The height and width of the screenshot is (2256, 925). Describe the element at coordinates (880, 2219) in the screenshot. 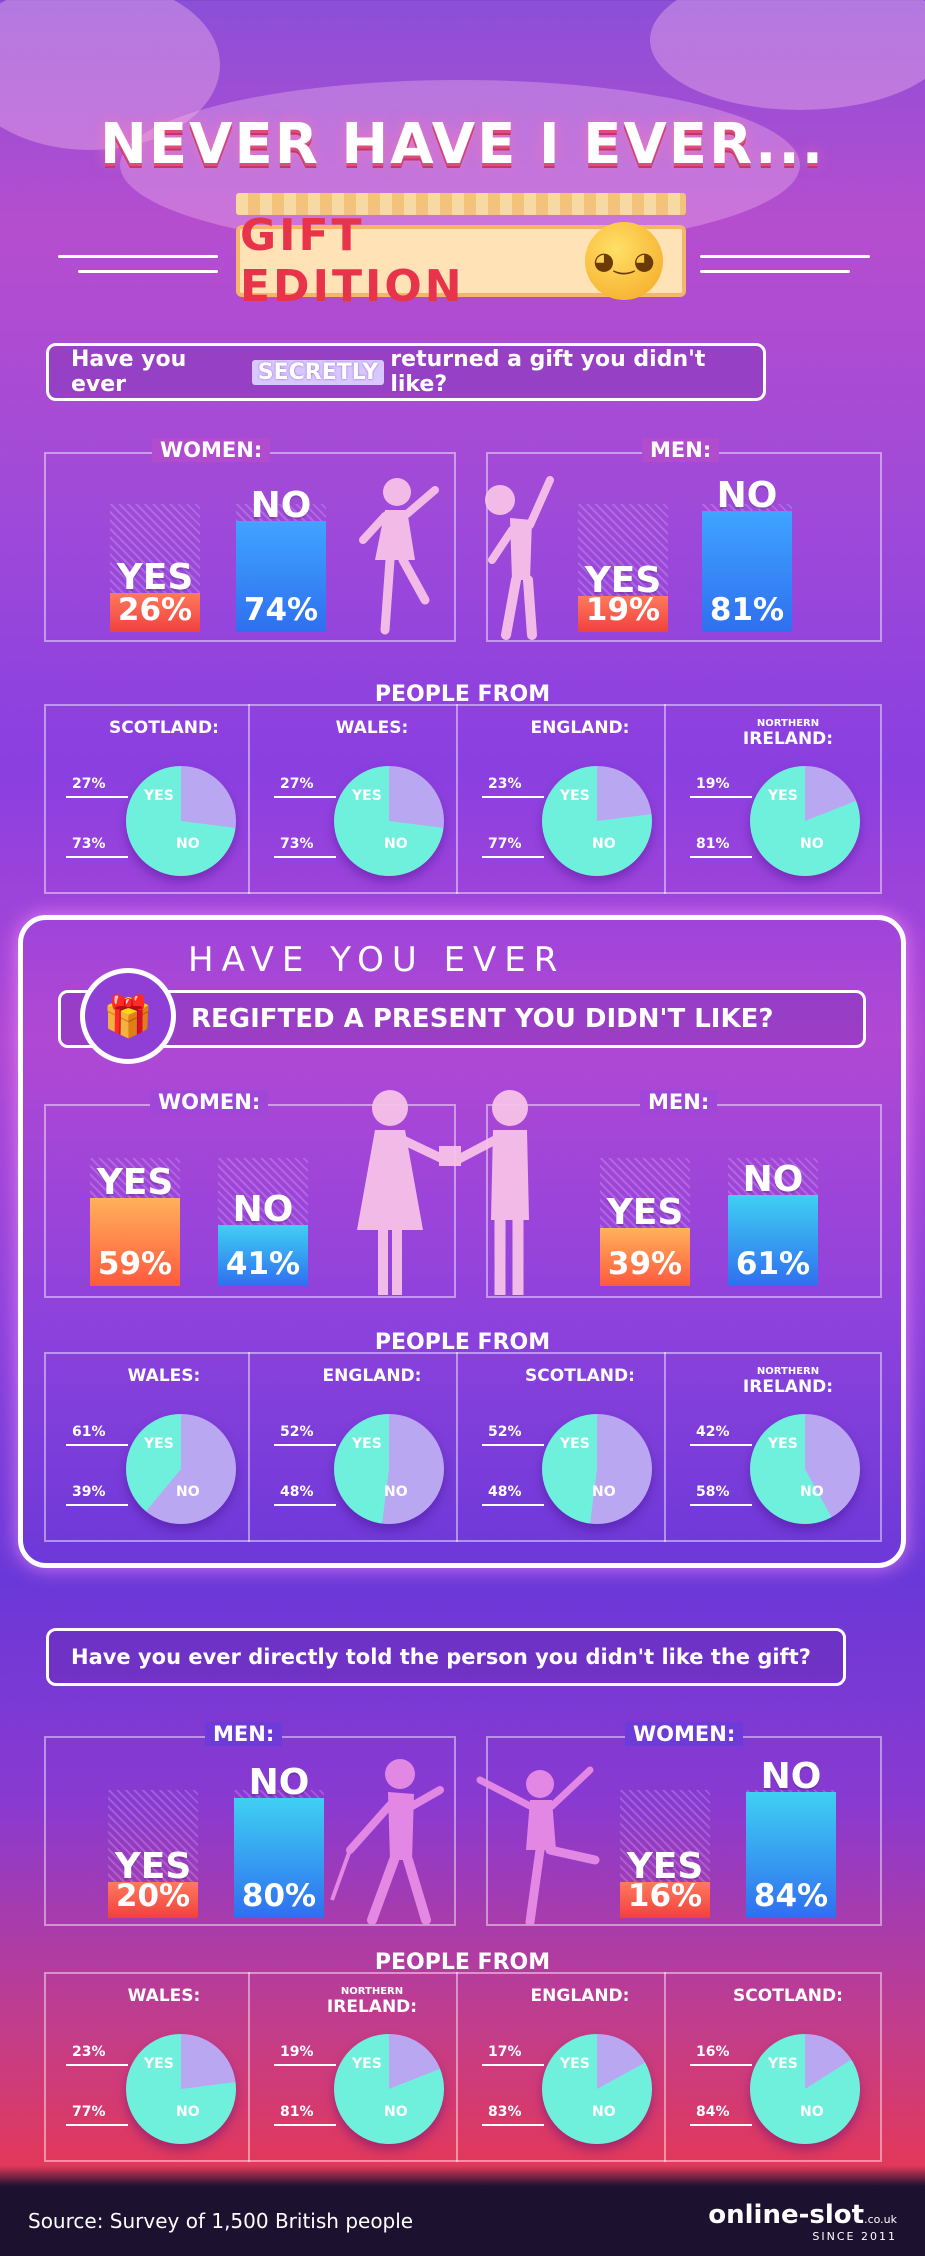

I see `logo-suffix: .co.uk` at that location.